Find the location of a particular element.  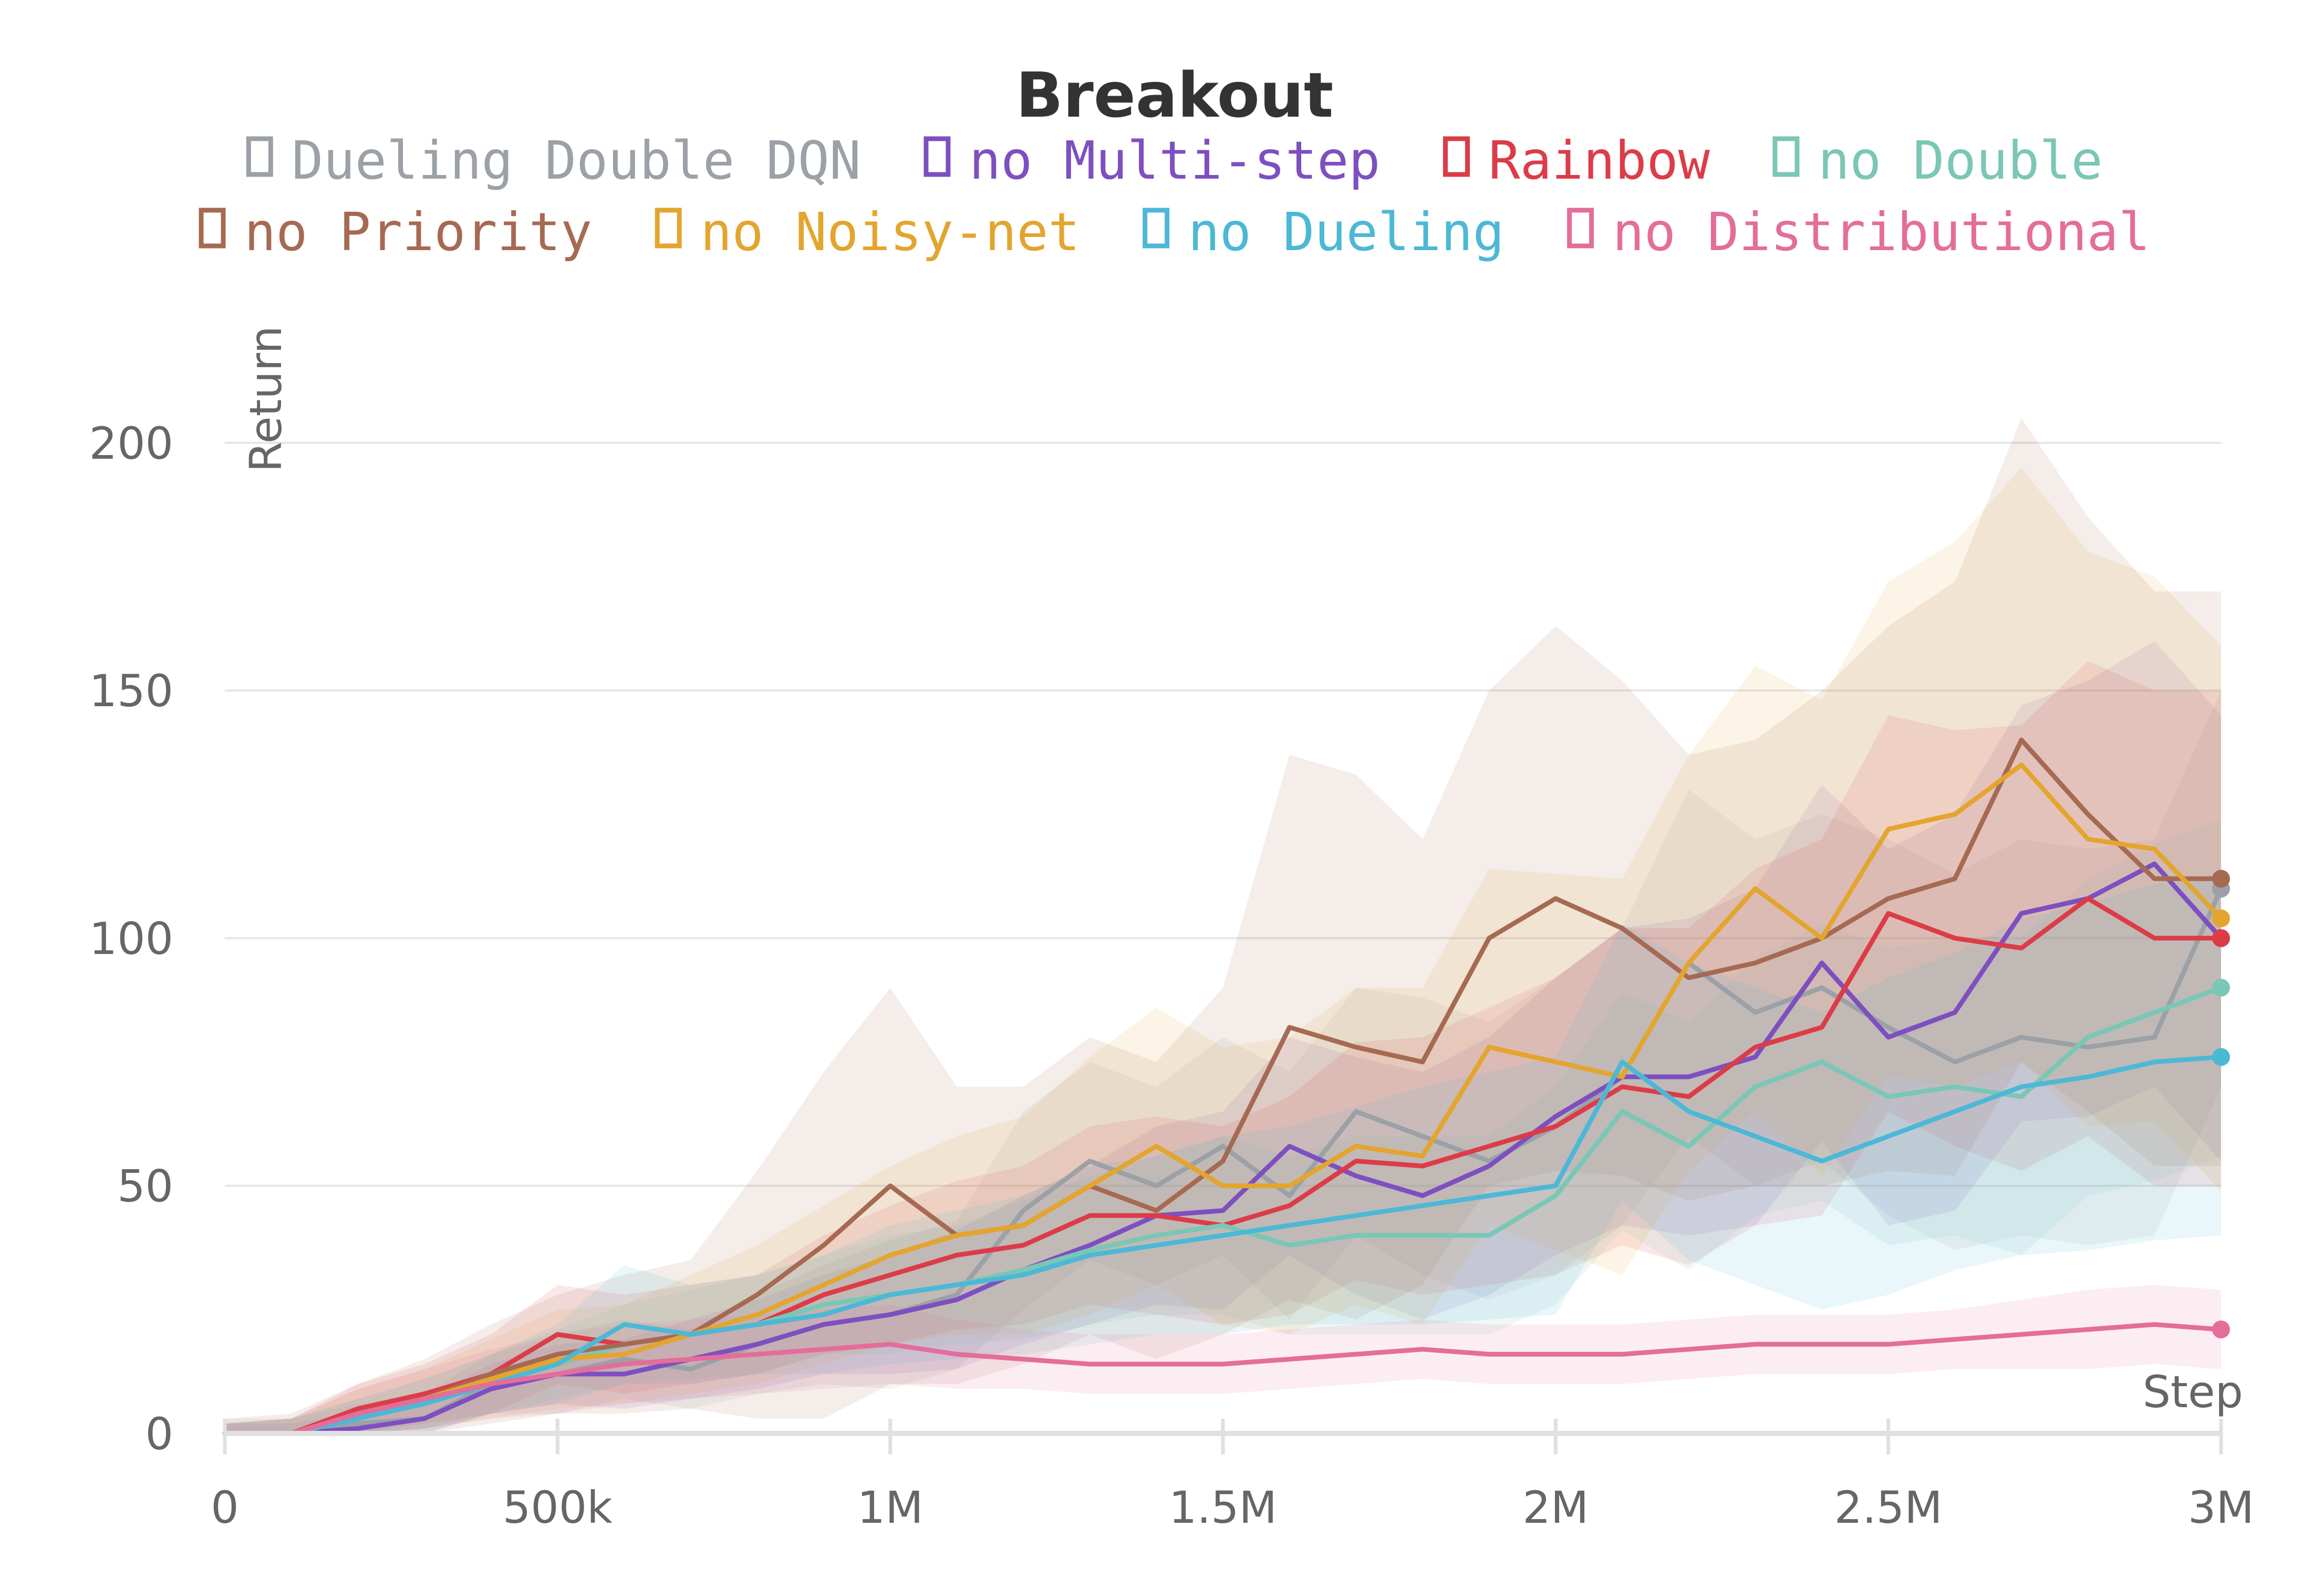

endpoint-rainbow is located at coordinates (2221, 938).